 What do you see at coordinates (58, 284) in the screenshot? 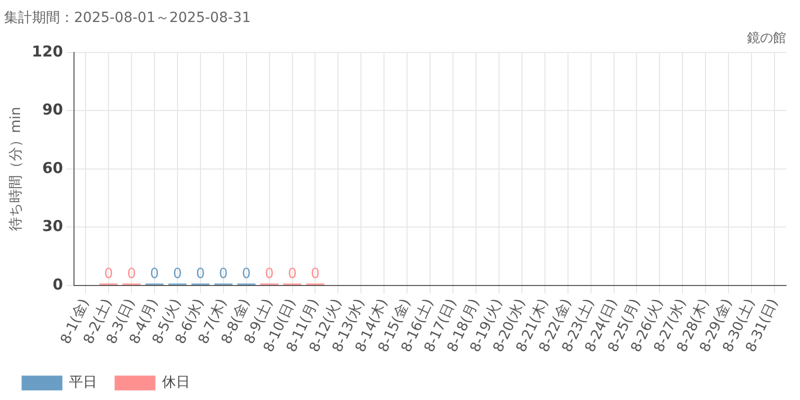
I see `y-tick-label: 0` at bounding box center [58, 284].